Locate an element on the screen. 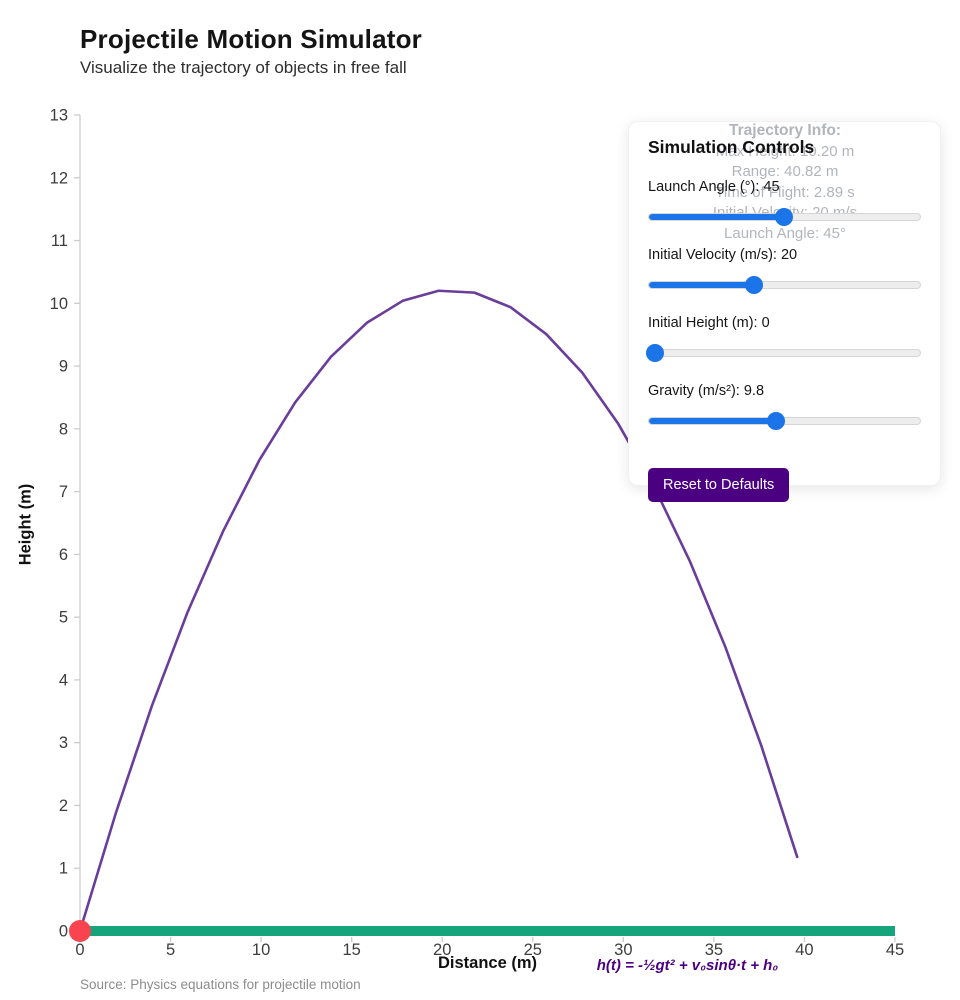  initial-velocity-slider-thumb is located at coordinates (754, 285).